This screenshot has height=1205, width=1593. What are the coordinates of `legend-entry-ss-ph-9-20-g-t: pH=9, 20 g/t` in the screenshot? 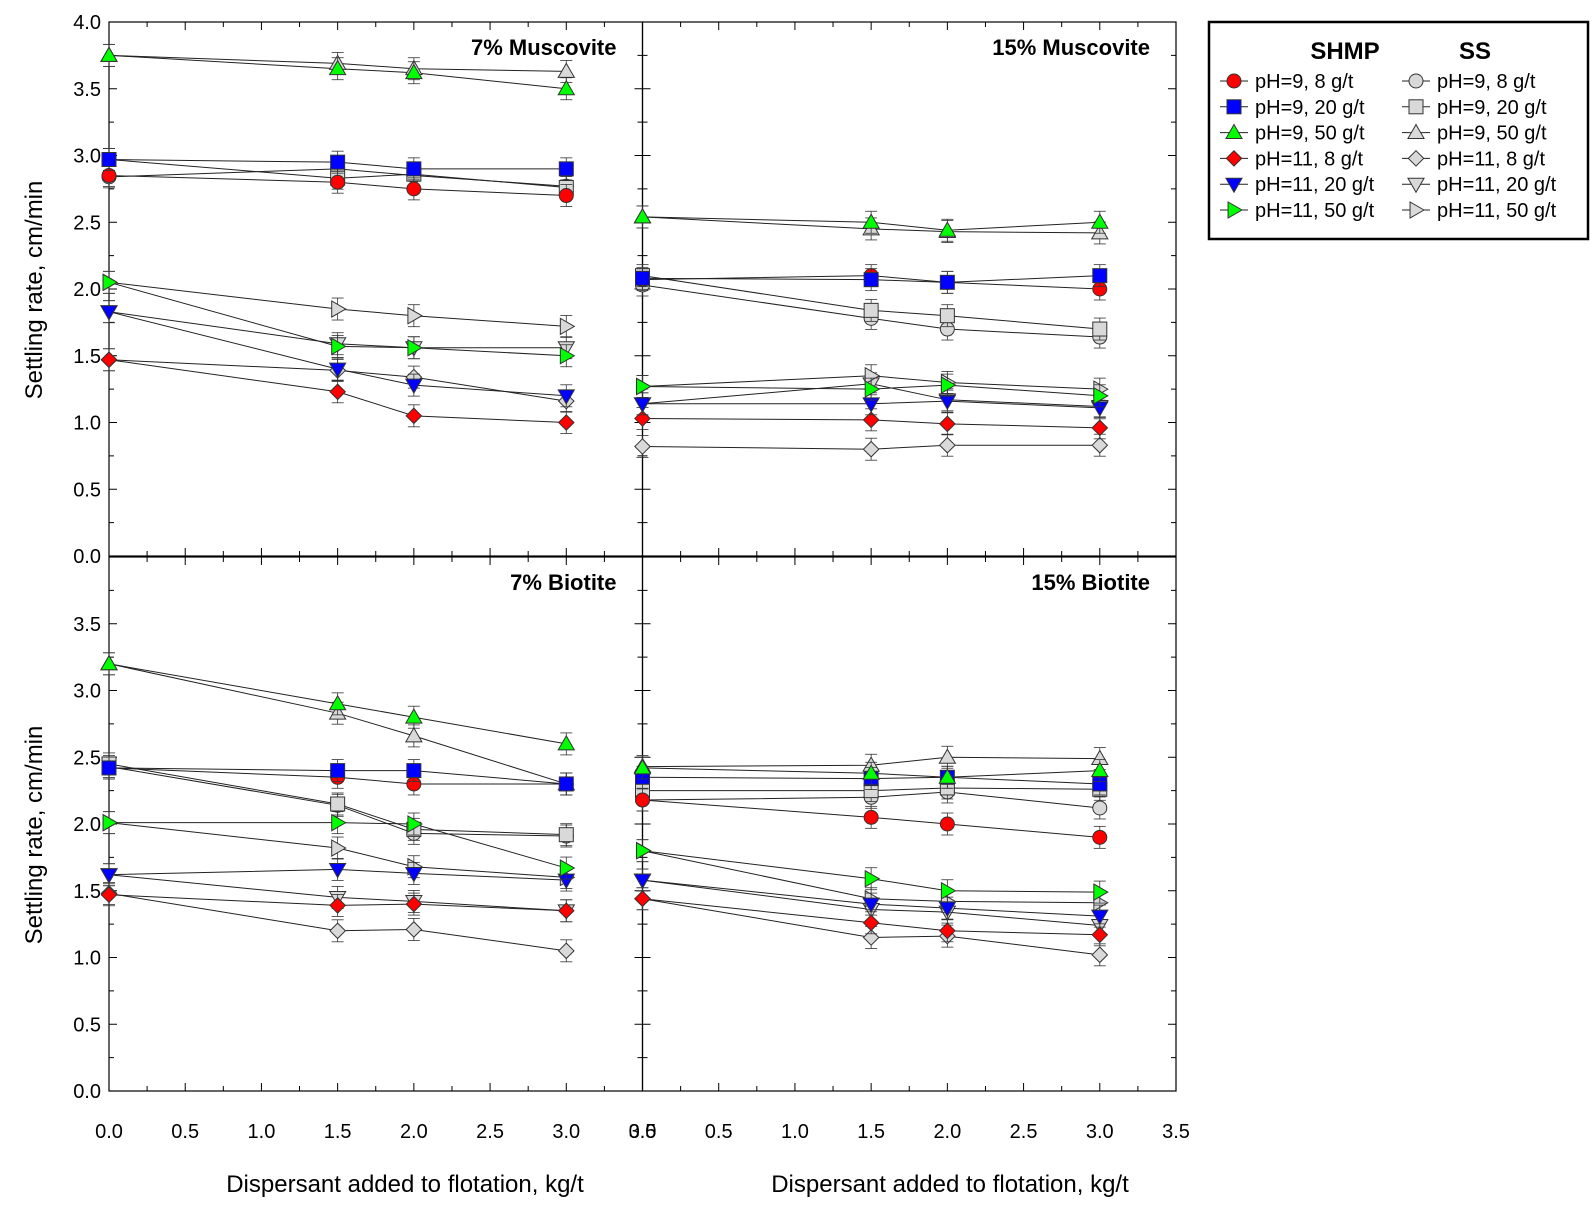 It's located at (1474, 108).